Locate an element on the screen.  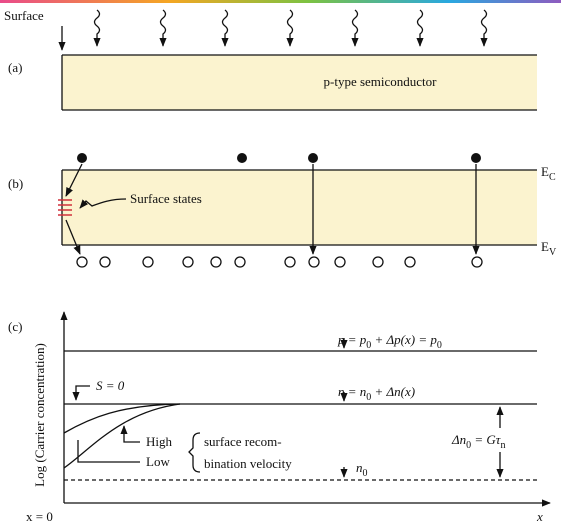
text-part: Δn is located at coordinates (458, 439).